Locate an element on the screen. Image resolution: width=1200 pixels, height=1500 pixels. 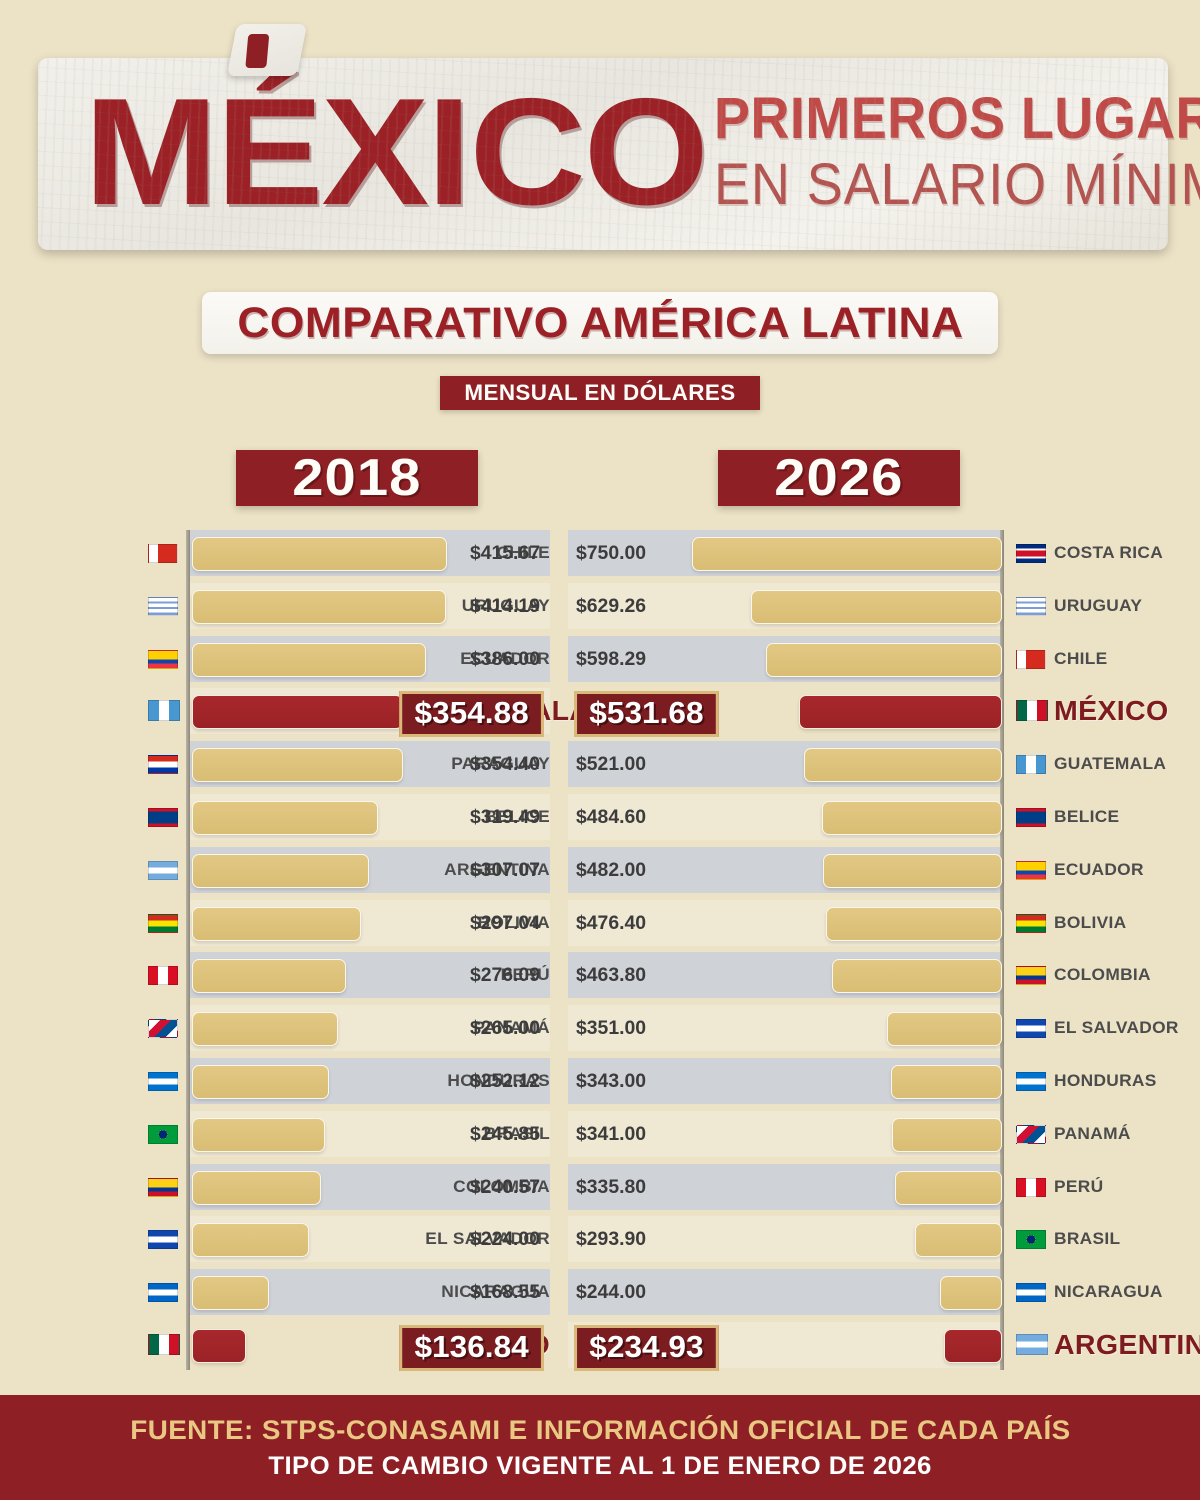
bar-row-2018: ARGENTINA $307.07 is located at coordinates (275, 870).